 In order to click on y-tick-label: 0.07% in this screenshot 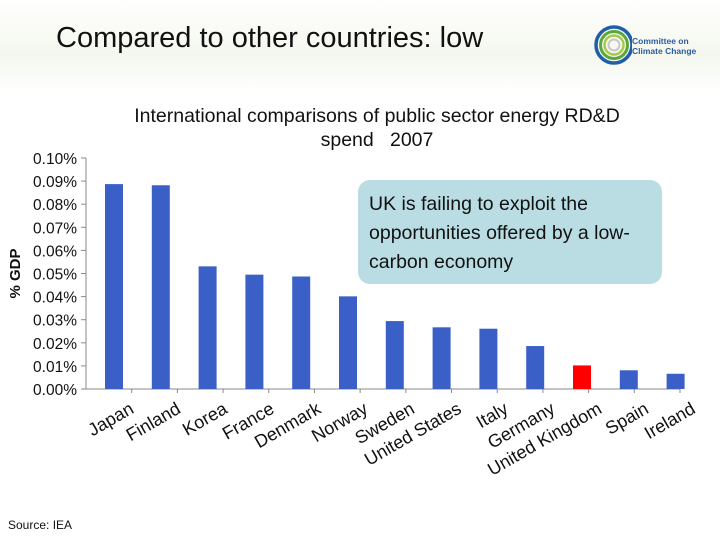, I will do `click(55, 228)`.